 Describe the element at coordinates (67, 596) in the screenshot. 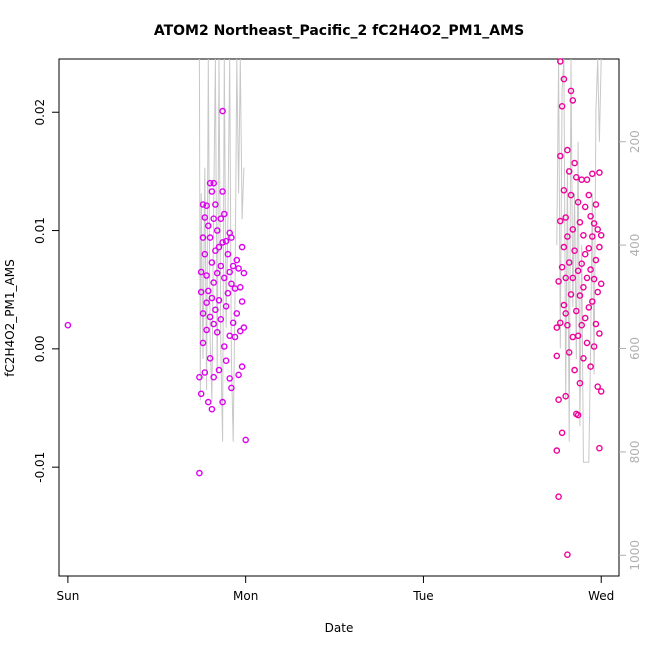

I see `x-tick-label: Sun` at that location.